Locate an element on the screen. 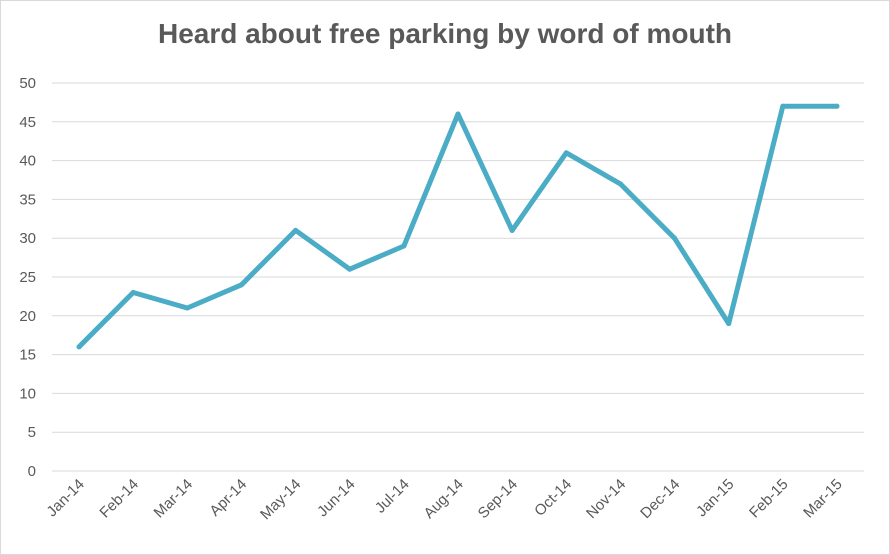  y-tick-label: 50 is located at coordinates (27, 83).